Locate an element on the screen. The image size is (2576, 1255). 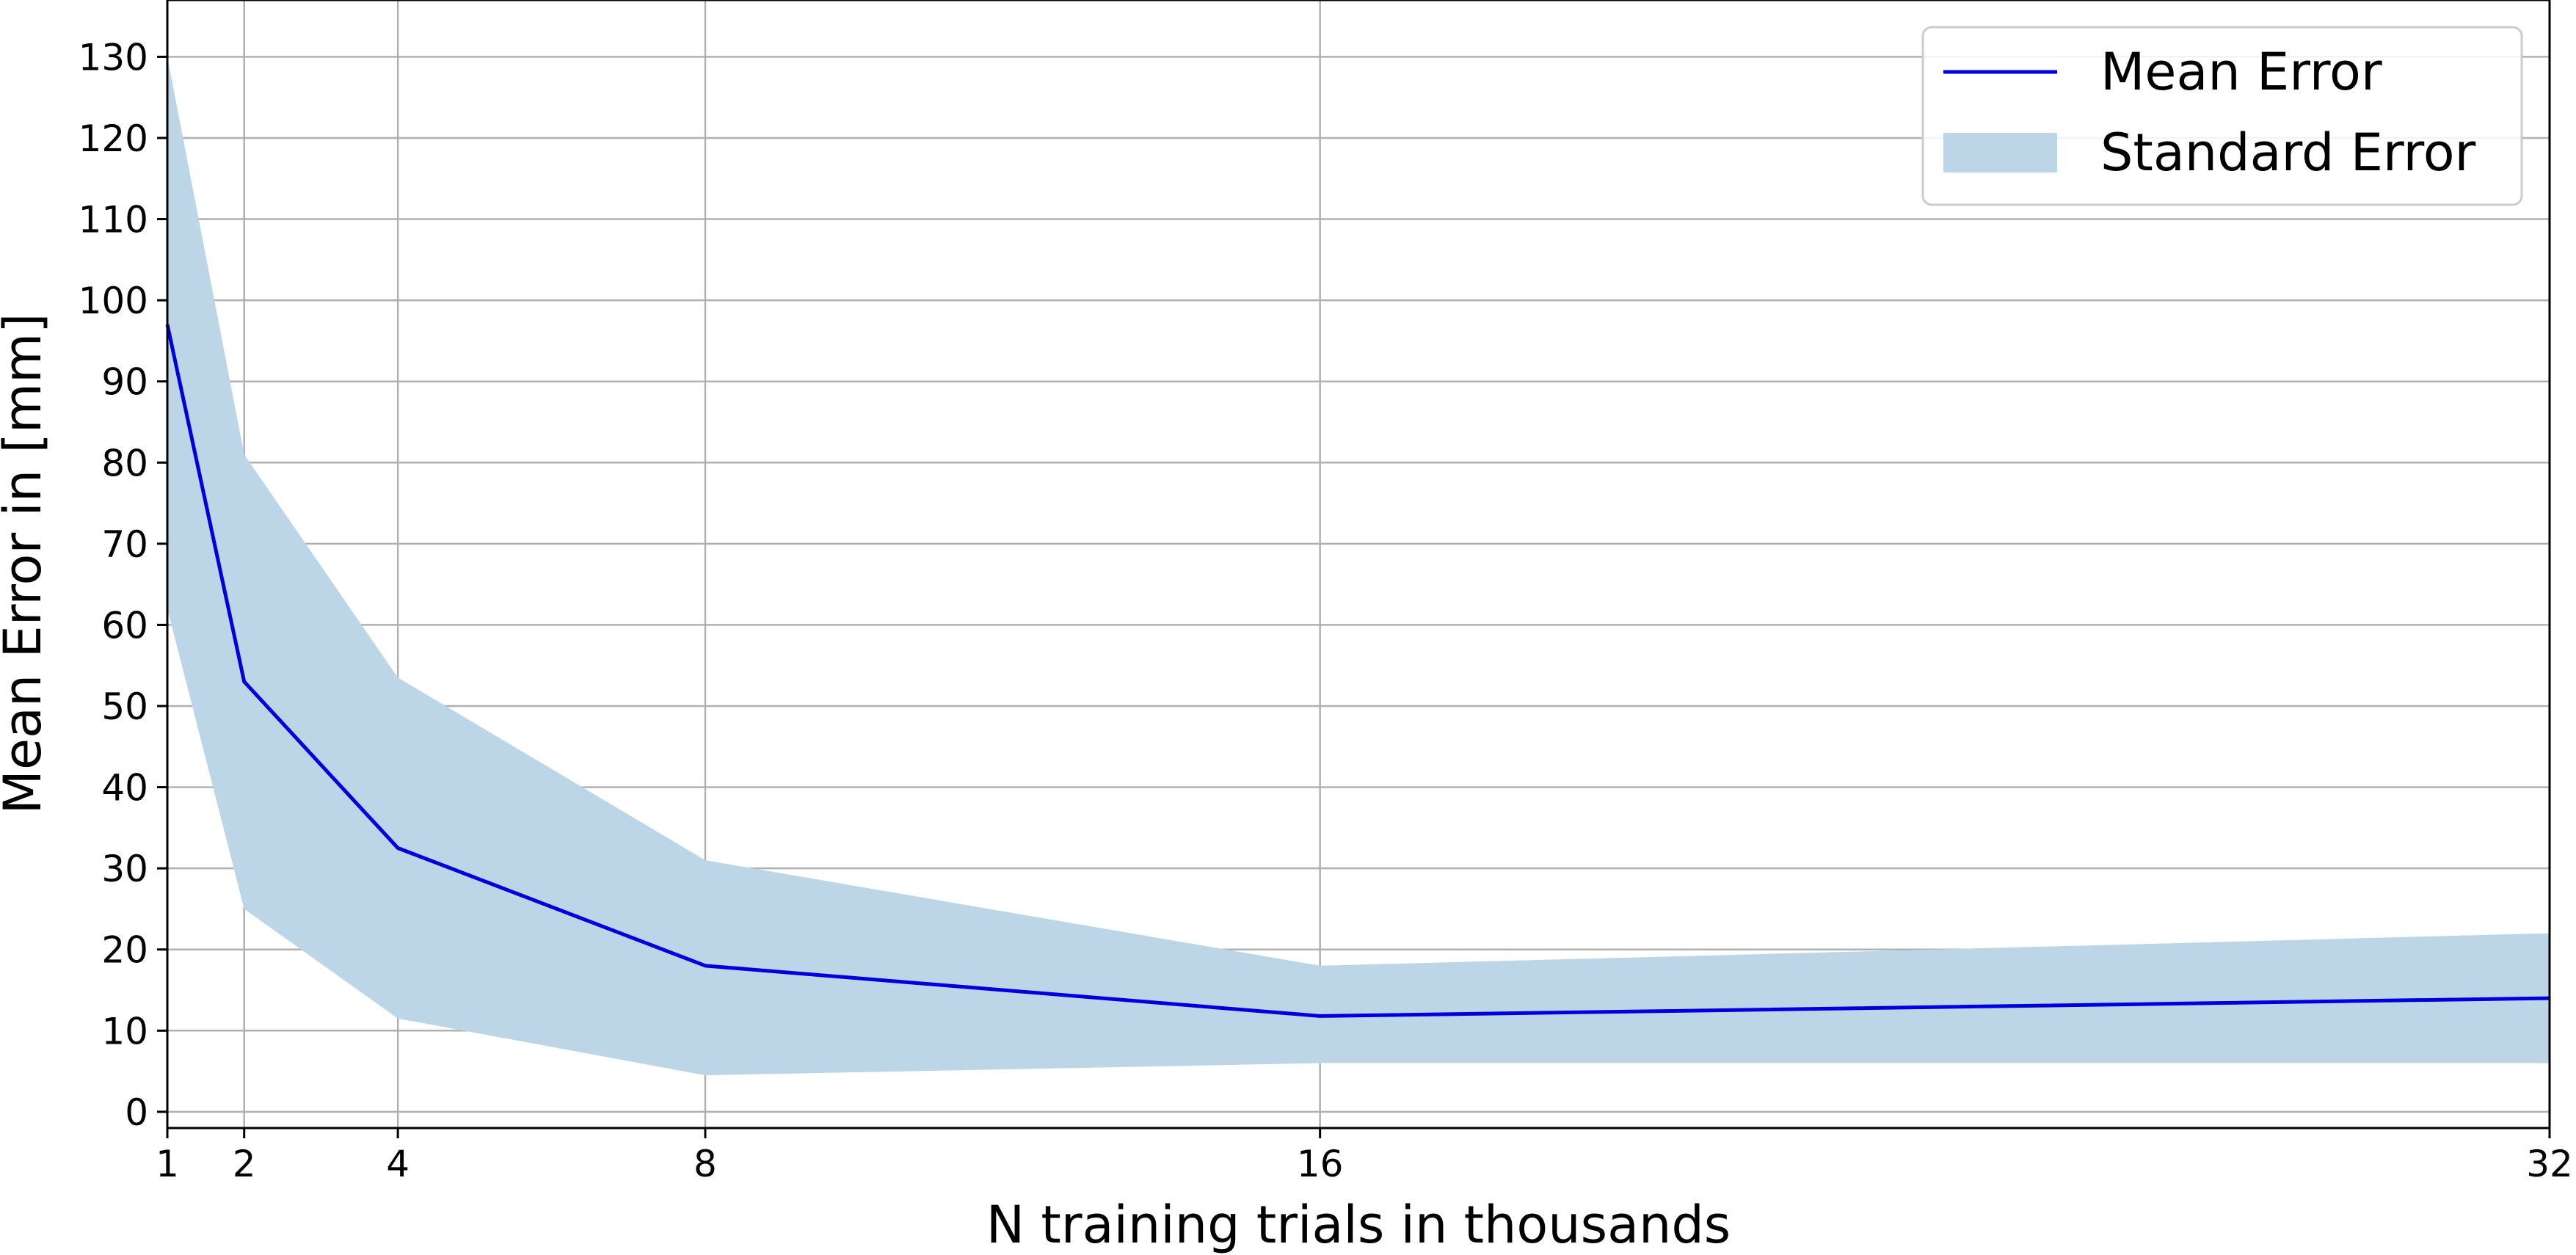
legend: Mean Error Standard Error is located at coordinates (2222, 116).